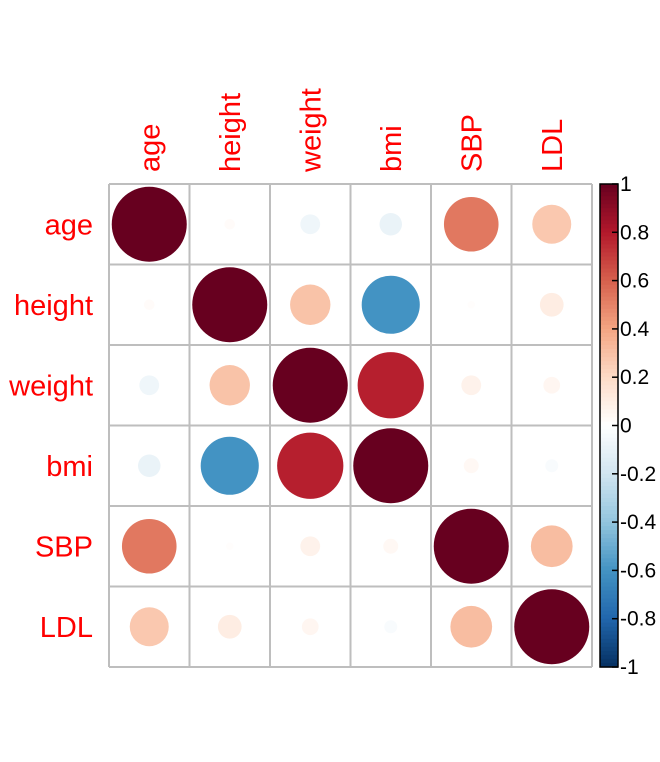 The image size is (660, 762). I want to click on legend-tick-label: 0, so click(626, 426).